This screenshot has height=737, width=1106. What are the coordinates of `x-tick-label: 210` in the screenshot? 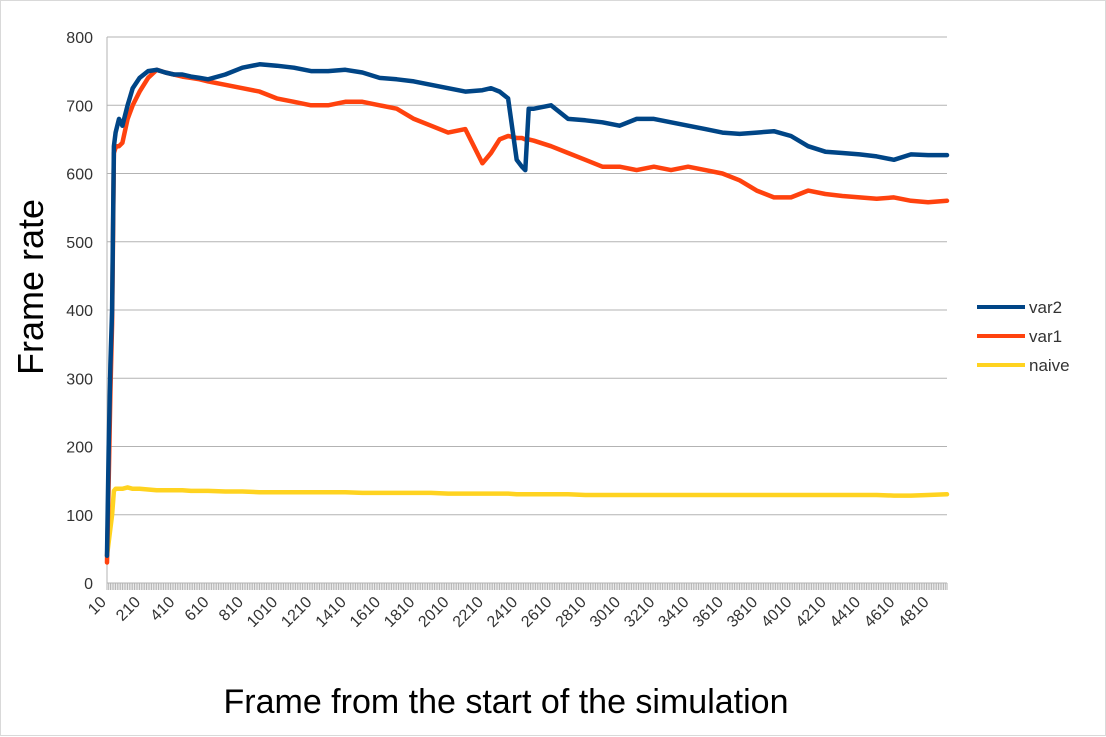 It's located at (128, 609).